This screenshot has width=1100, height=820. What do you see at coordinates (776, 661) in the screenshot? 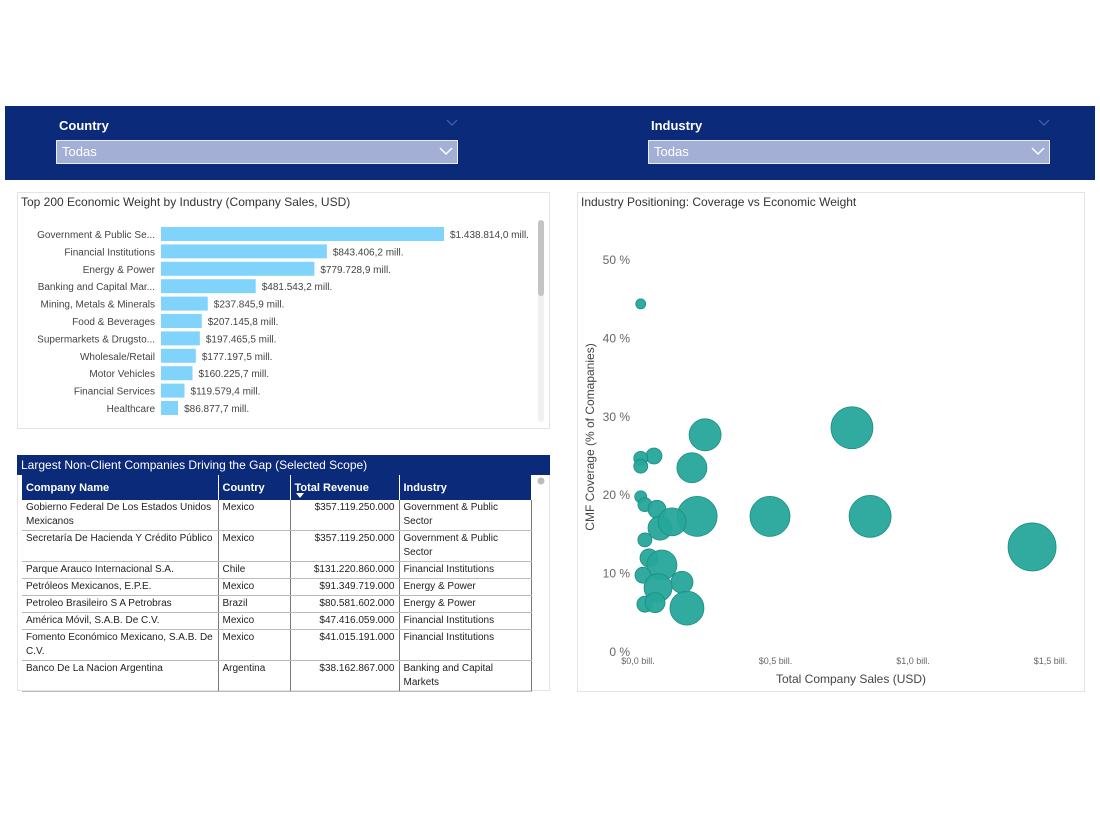
I see `x-tick-label: $0,5 bill.` at bounding box center [776, 661].